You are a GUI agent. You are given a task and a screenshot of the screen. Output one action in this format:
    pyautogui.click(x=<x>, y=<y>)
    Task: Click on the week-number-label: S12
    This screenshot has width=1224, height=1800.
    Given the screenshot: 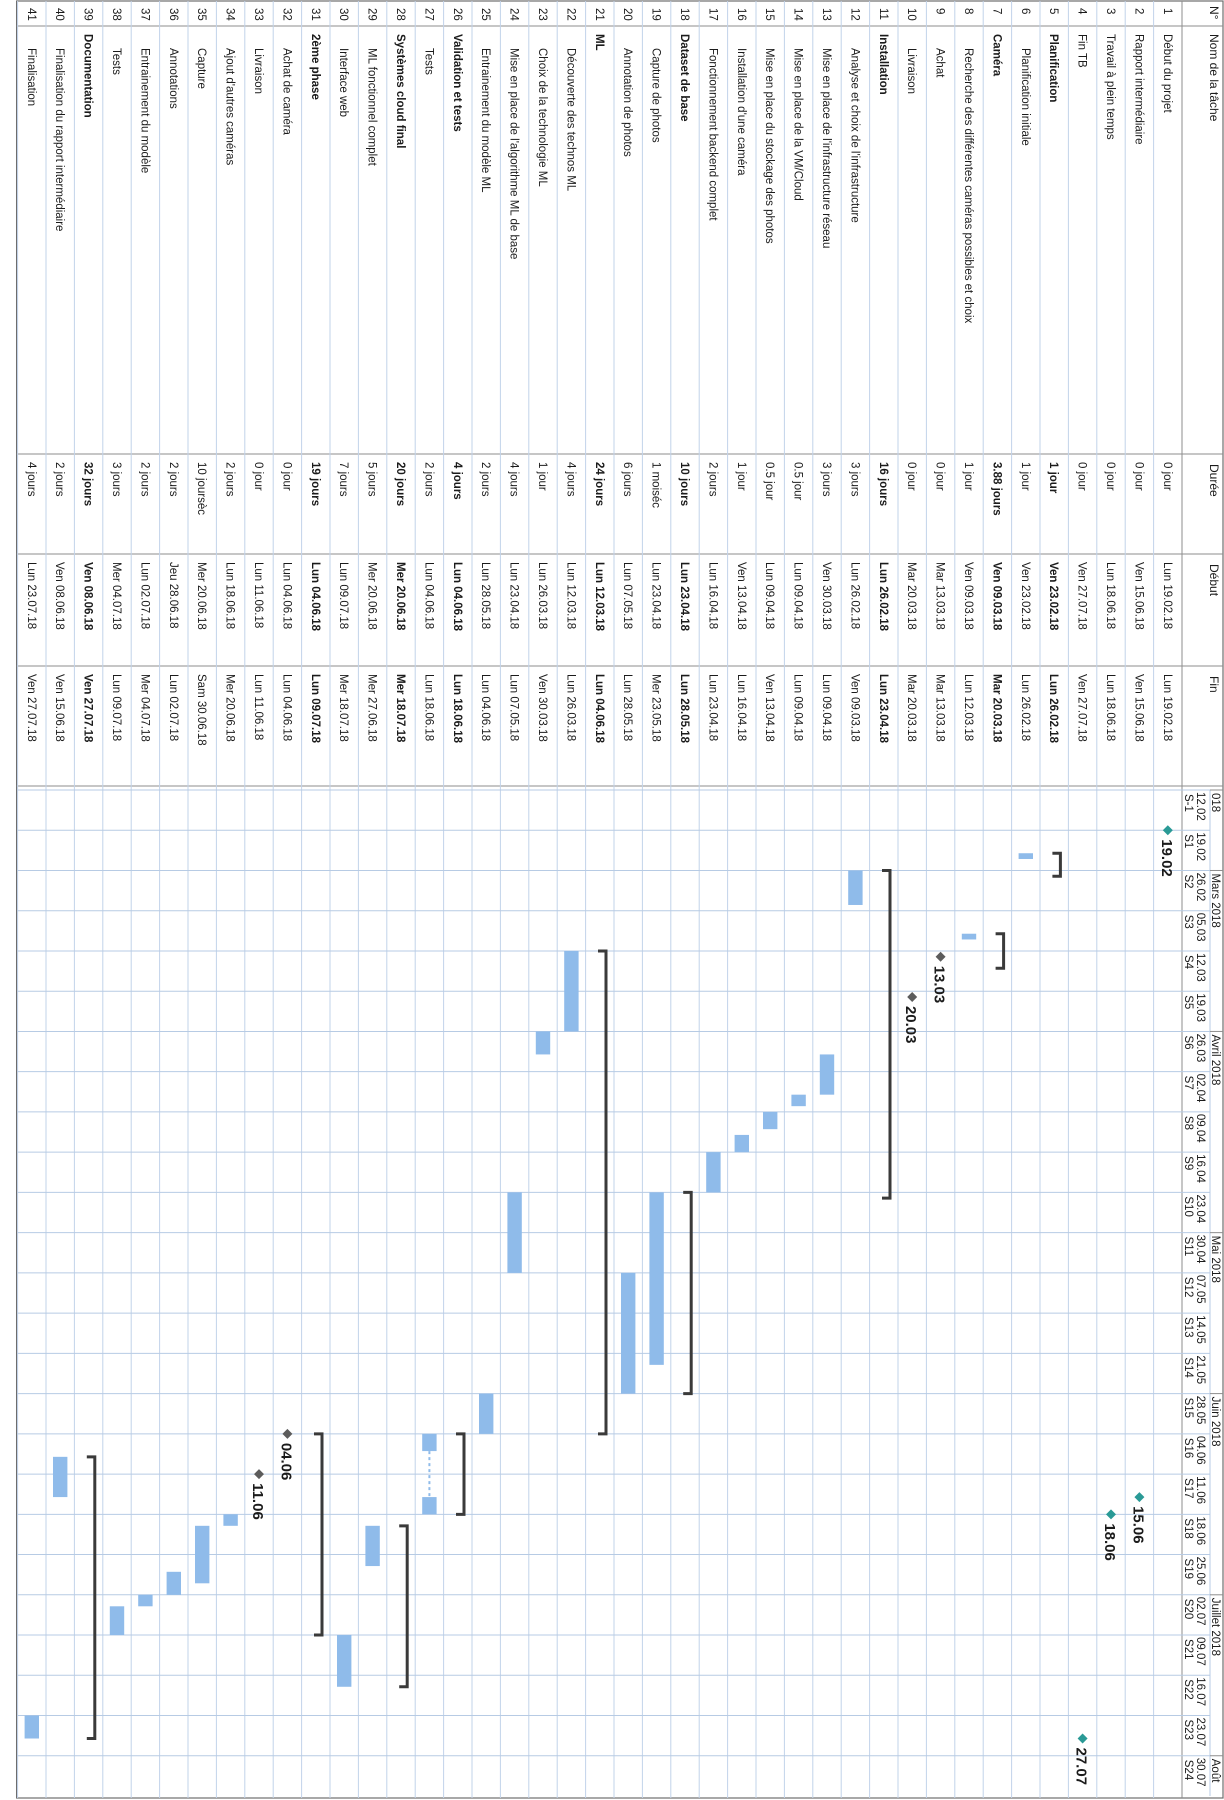 What is the action you would take?
    pyautogui.click(x=1188, y=1287)
    